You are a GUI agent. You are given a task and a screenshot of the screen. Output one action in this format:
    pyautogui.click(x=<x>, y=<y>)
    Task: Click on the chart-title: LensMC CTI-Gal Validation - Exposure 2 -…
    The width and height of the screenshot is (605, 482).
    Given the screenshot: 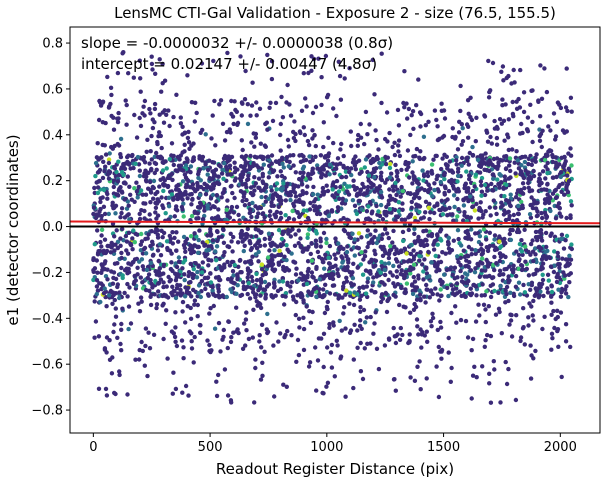 What is the action you would take?
    pyautogui.click(x=335, y=13)
    